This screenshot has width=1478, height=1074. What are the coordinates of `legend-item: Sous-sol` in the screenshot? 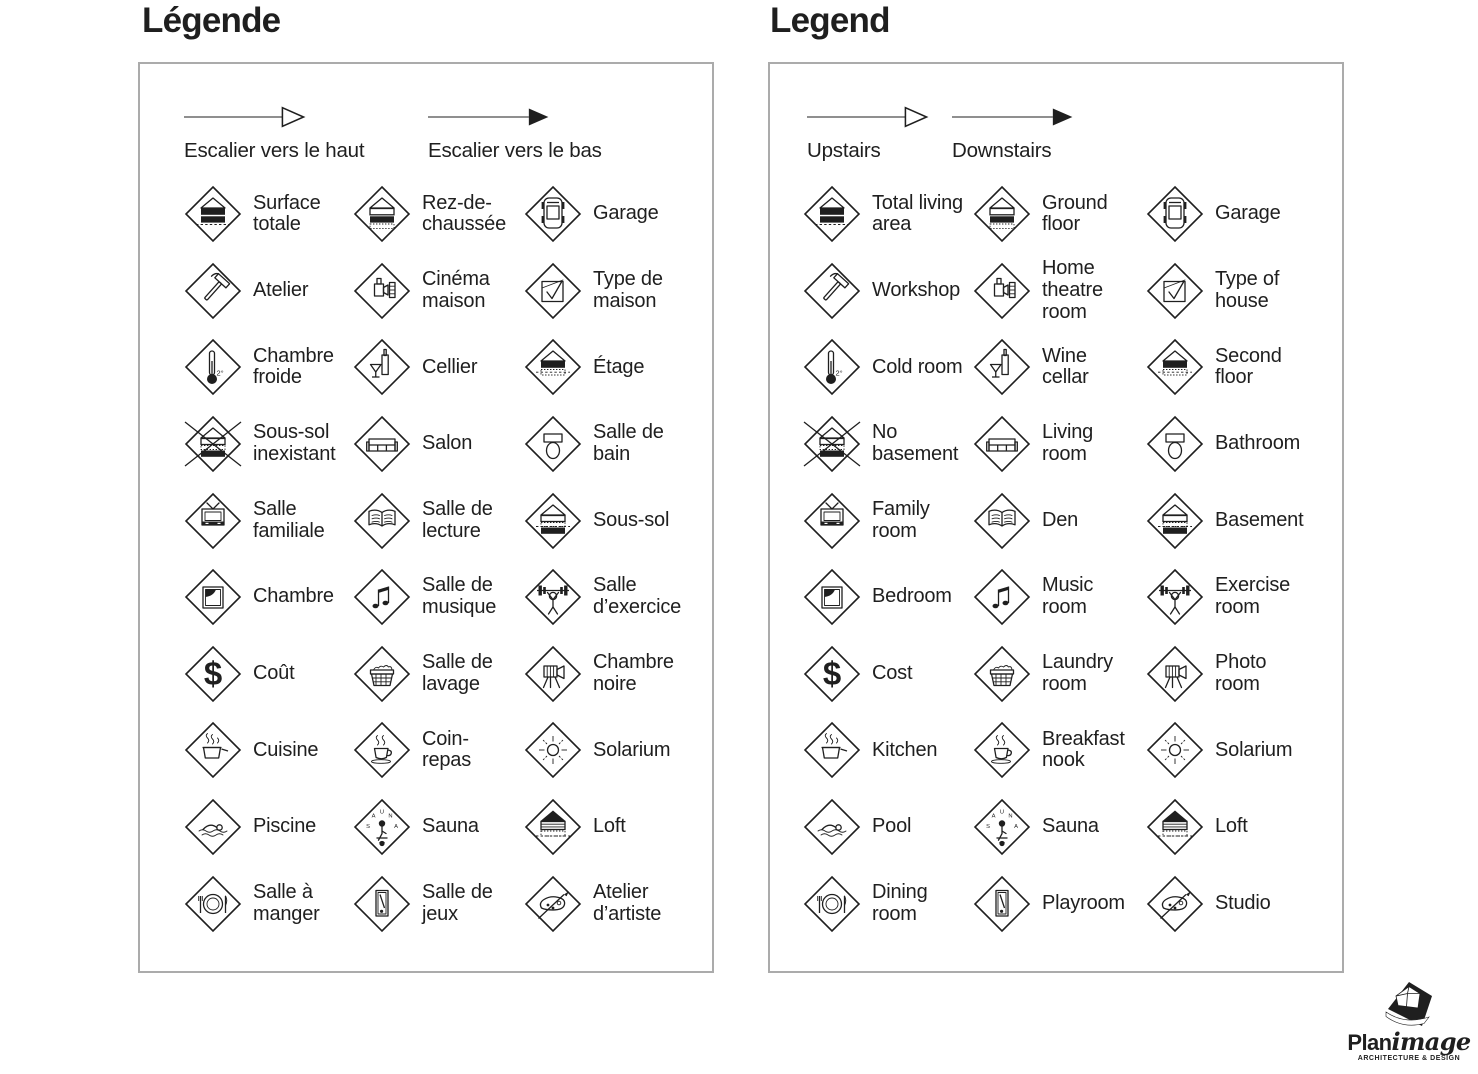 It's located at (619, 521).